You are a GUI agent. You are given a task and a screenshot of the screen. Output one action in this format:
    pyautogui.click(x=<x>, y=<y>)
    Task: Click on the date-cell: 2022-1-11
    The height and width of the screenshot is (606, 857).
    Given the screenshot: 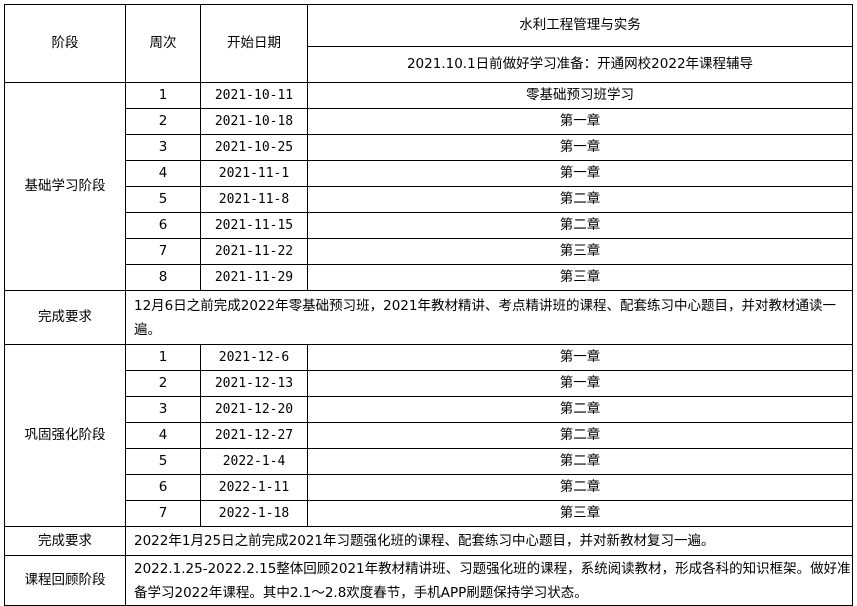 What is the action you would take?
    pyautogui.click(x=254, y=487)
    